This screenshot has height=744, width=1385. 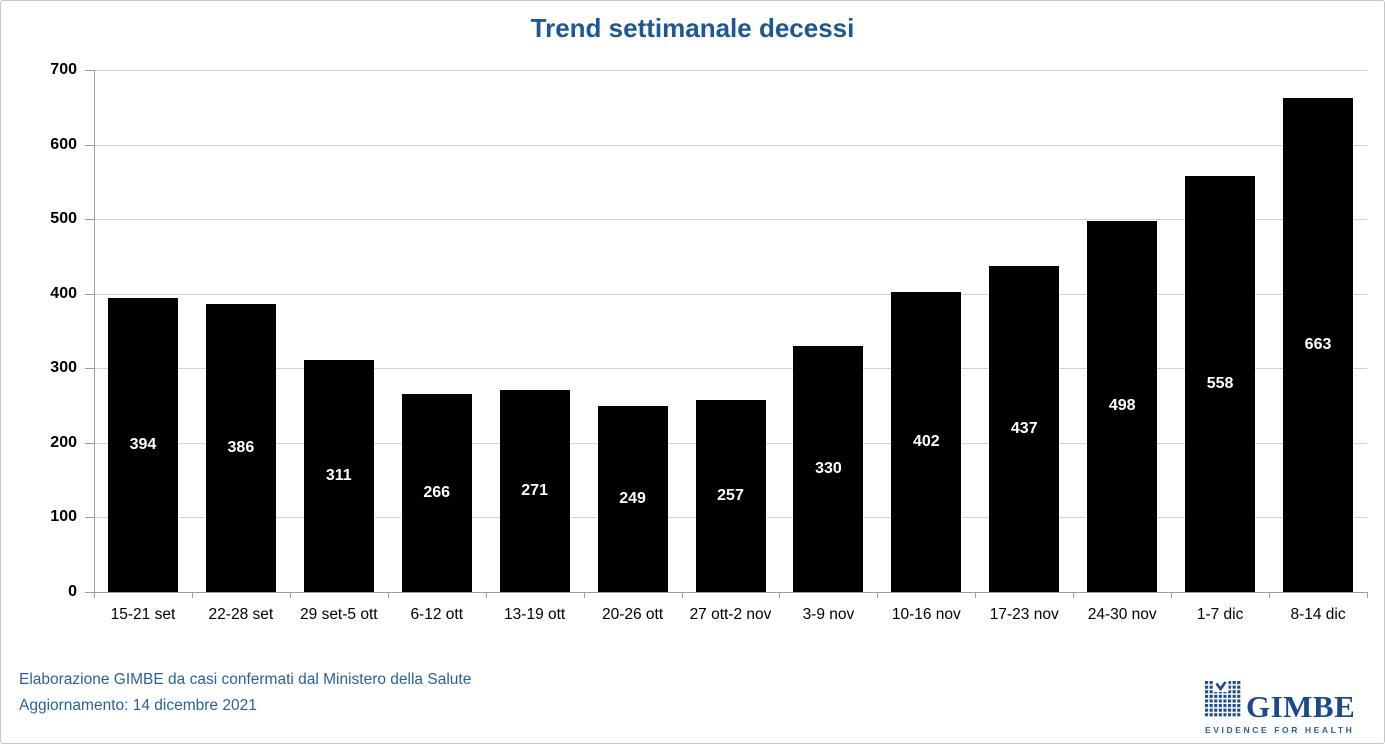 What do you see at coordinates (1223, 701) in the screenshot?
I see `gimbe-logo-mark-icon` at bounding box center [1223, 701].